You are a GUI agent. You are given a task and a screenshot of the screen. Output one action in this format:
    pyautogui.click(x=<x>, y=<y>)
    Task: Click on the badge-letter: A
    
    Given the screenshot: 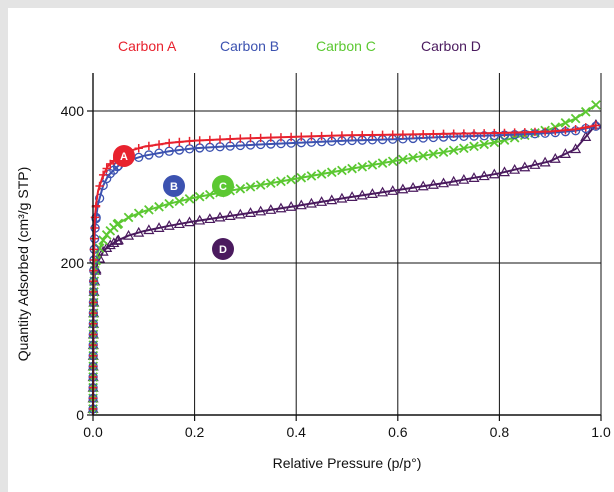 What is the action you would take?
    pyautogui.click(x=124, y=157)
    